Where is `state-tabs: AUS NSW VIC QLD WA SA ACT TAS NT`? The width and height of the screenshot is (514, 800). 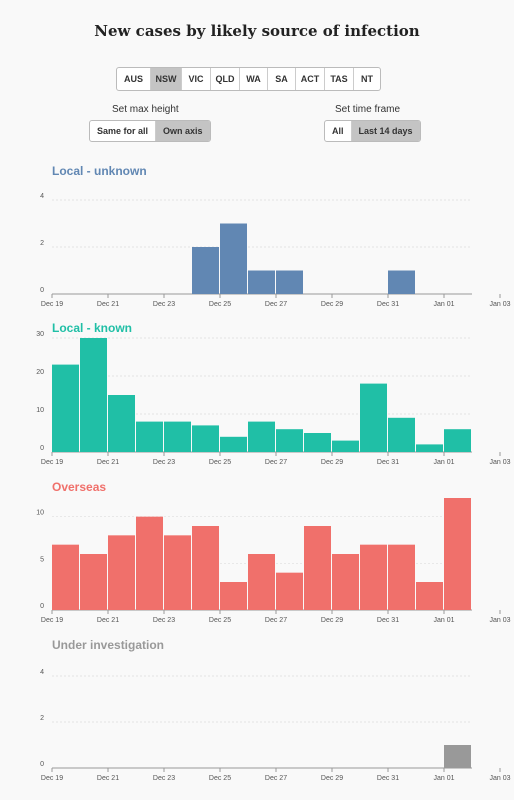
state-tabs: AUS NSW VIC QLD WA SA ACT TAS NT is located at coordinates (248, 79).